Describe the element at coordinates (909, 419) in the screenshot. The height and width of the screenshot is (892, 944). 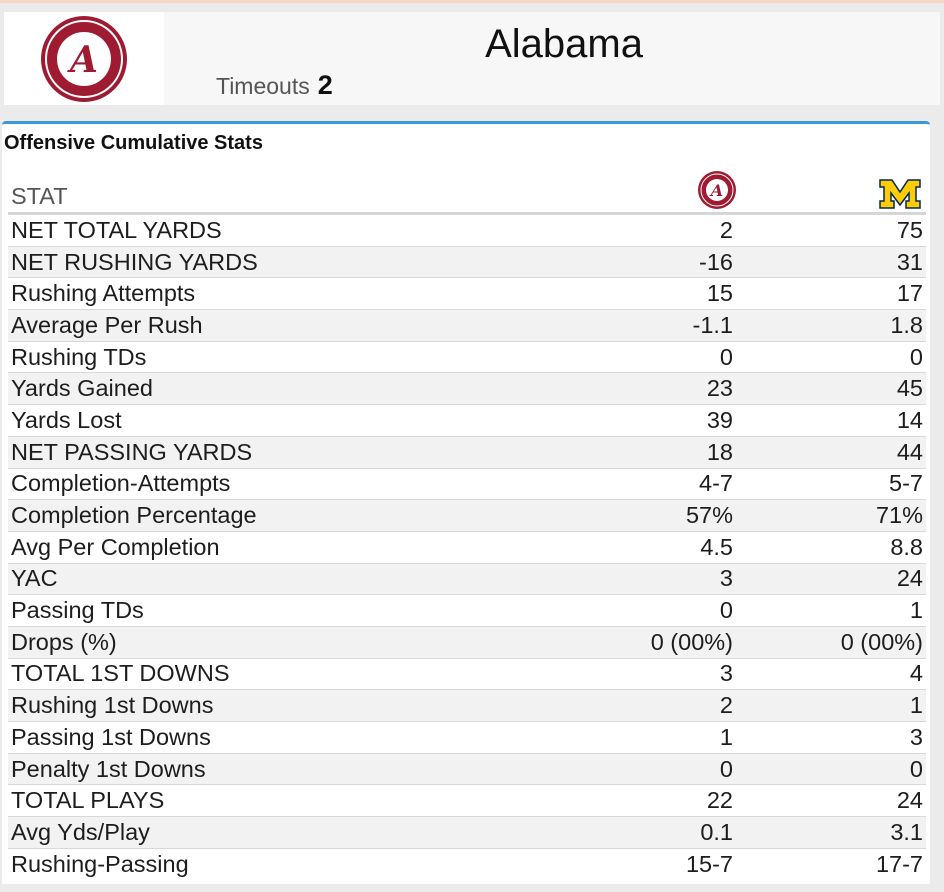
I see `team-b-value: 14` at that location.